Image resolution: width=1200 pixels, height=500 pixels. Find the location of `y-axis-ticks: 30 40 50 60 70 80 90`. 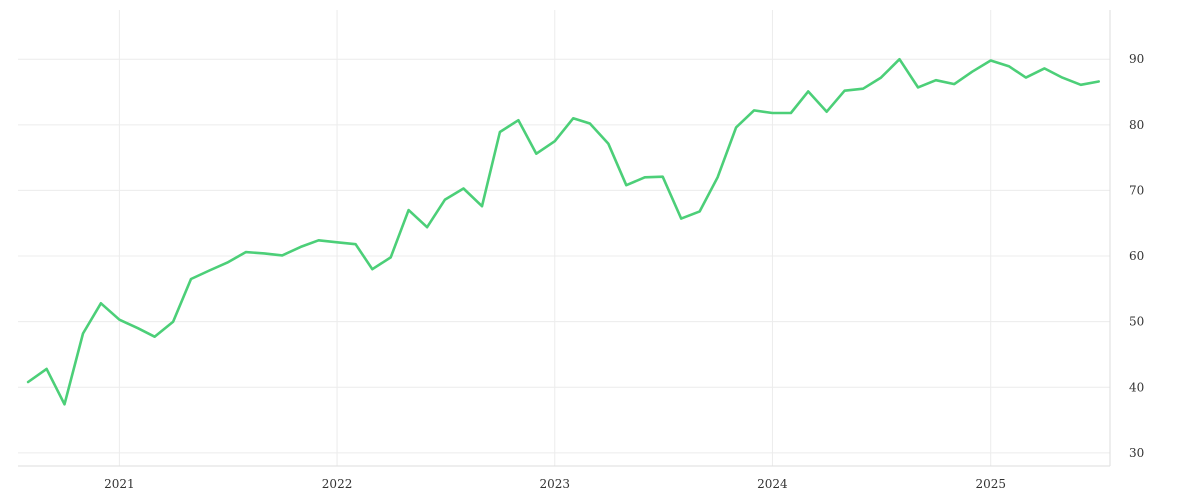

y-axis-ticks: 30 40 50 60 70 80 90 is located at coordinates (1136, 256).